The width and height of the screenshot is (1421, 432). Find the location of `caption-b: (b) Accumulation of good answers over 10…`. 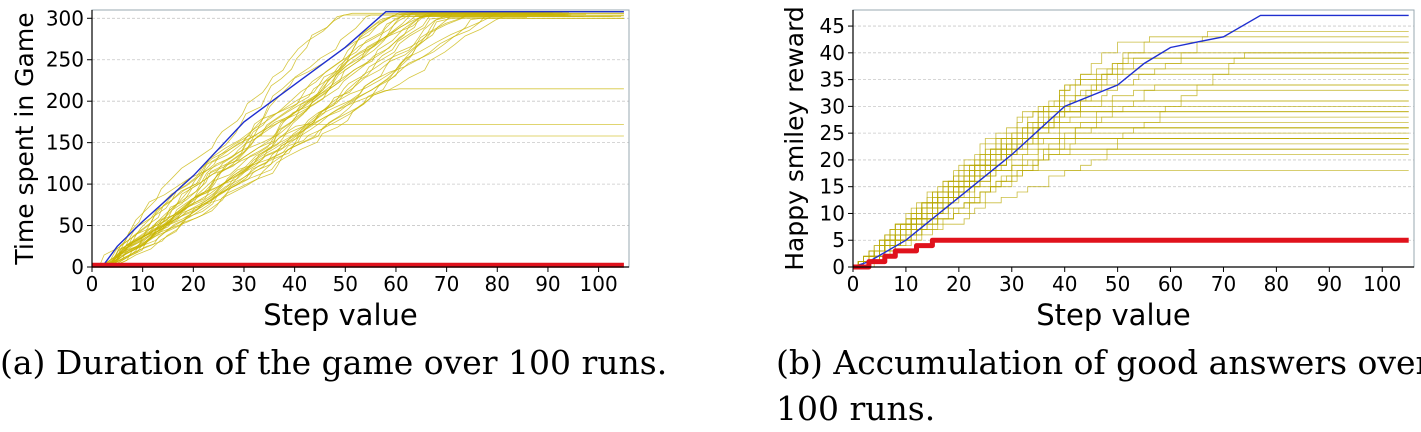

caption-b: (b) Accumulation of good answers over 10… is located at coordinates (1098, 386).